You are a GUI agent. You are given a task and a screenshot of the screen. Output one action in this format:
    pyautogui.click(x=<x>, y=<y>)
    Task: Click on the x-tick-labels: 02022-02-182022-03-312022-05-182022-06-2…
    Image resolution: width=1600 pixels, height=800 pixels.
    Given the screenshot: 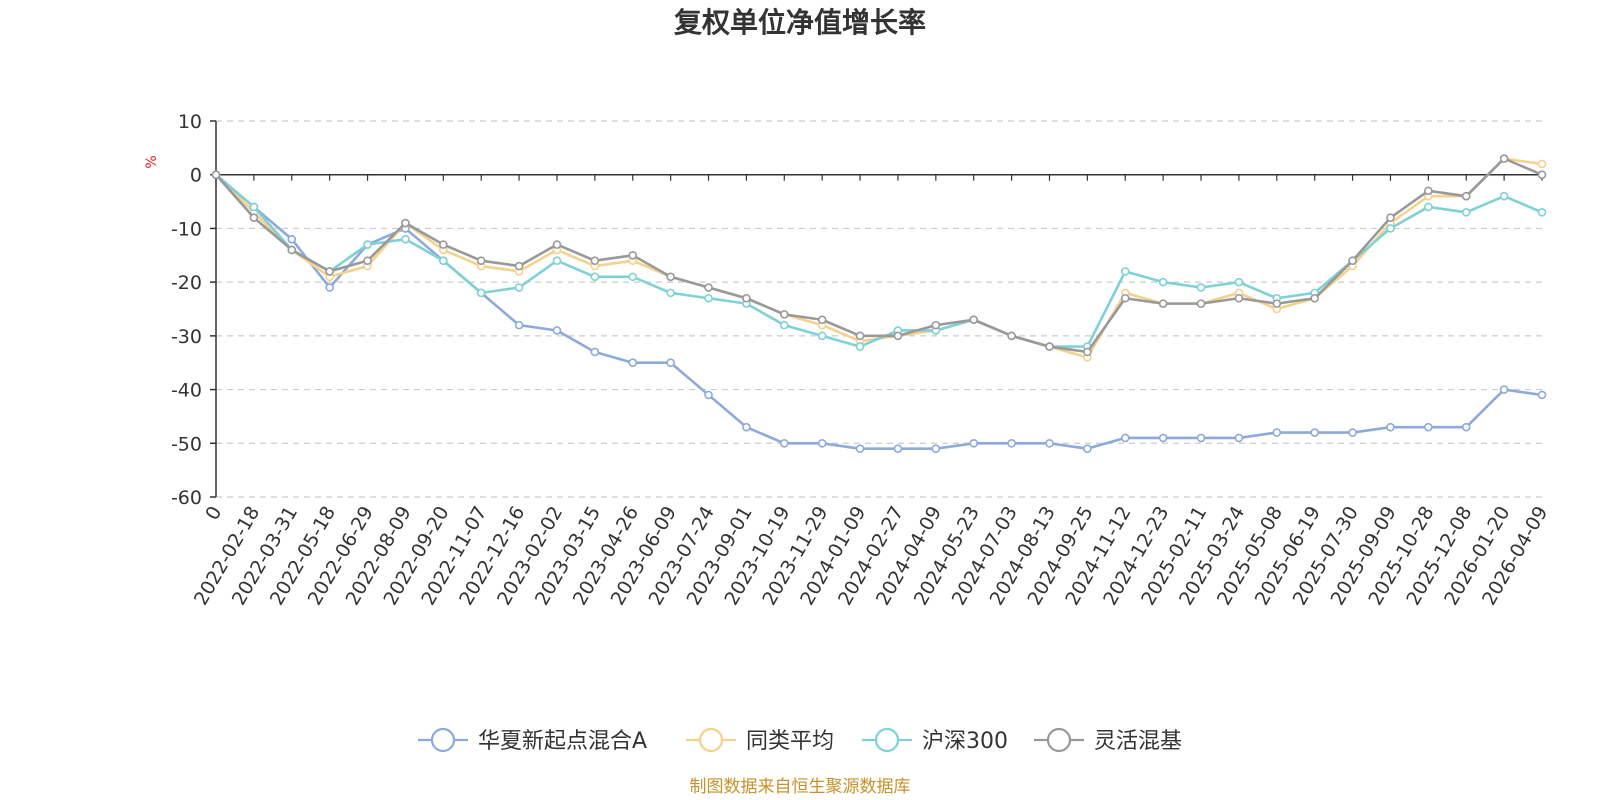 What is the action you would take?
    pyautogui.click(x=871, y=556)
    